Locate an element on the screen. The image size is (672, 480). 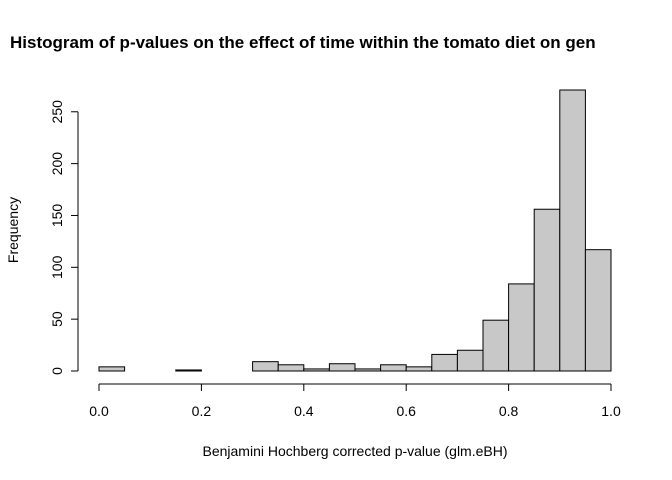
y-tick-label-5: 250 is located at coordinates (57, 112).